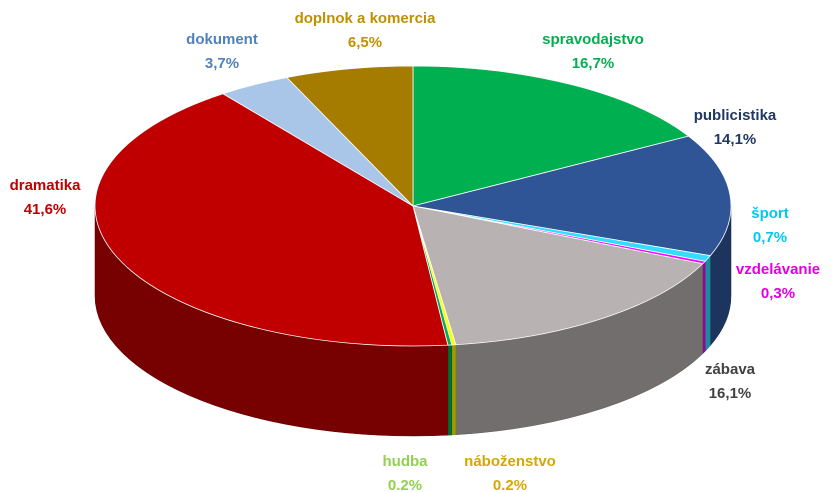  What do you see at coordinates (46, 185) in the screenshot?
I see `category-label: dramatika` at bounding box center [46, 185].